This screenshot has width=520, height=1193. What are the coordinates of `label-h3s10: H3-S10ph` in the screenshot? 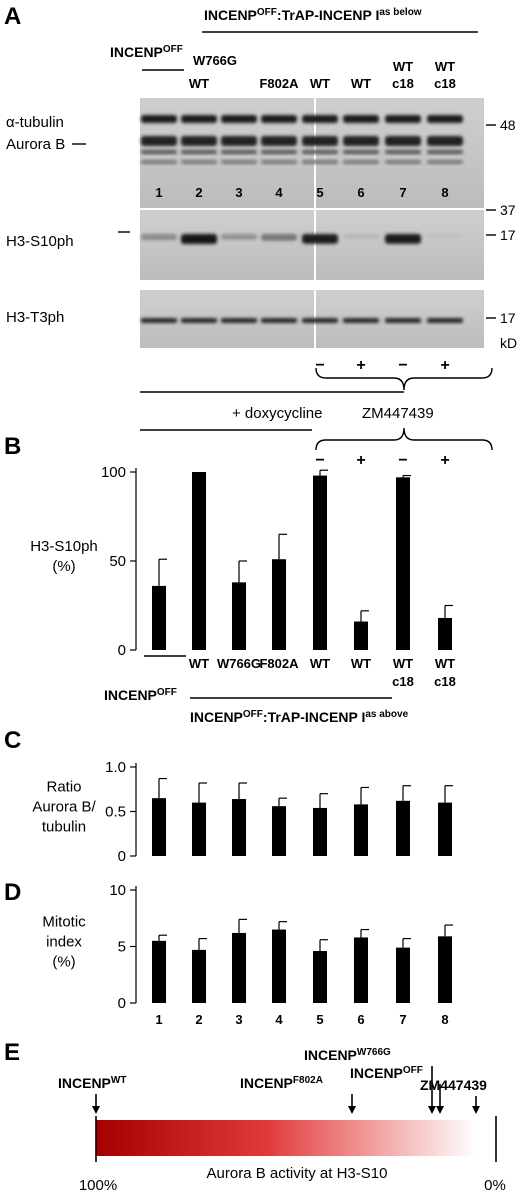 It's located at (40, 241).